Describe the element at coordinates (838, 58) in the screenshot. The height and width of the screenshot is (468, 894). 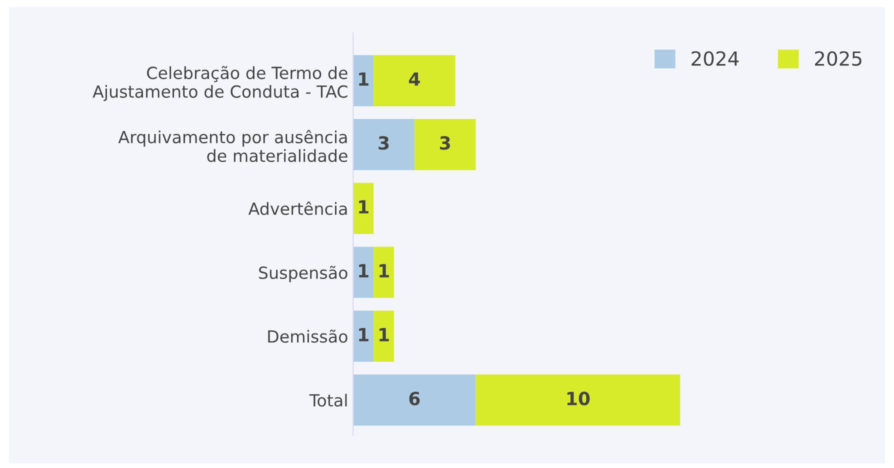
I see `legend-label: 2025` at that location.